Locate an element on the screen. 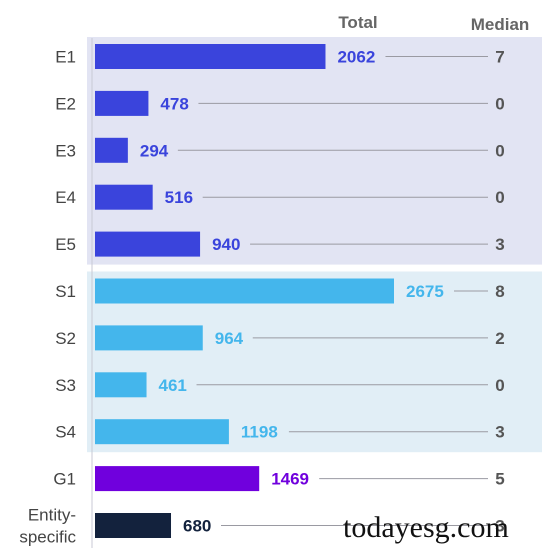 Image resolution: width=549 pixels, height=550 pixels. bar-e5 is located at coordinates (148, 244).